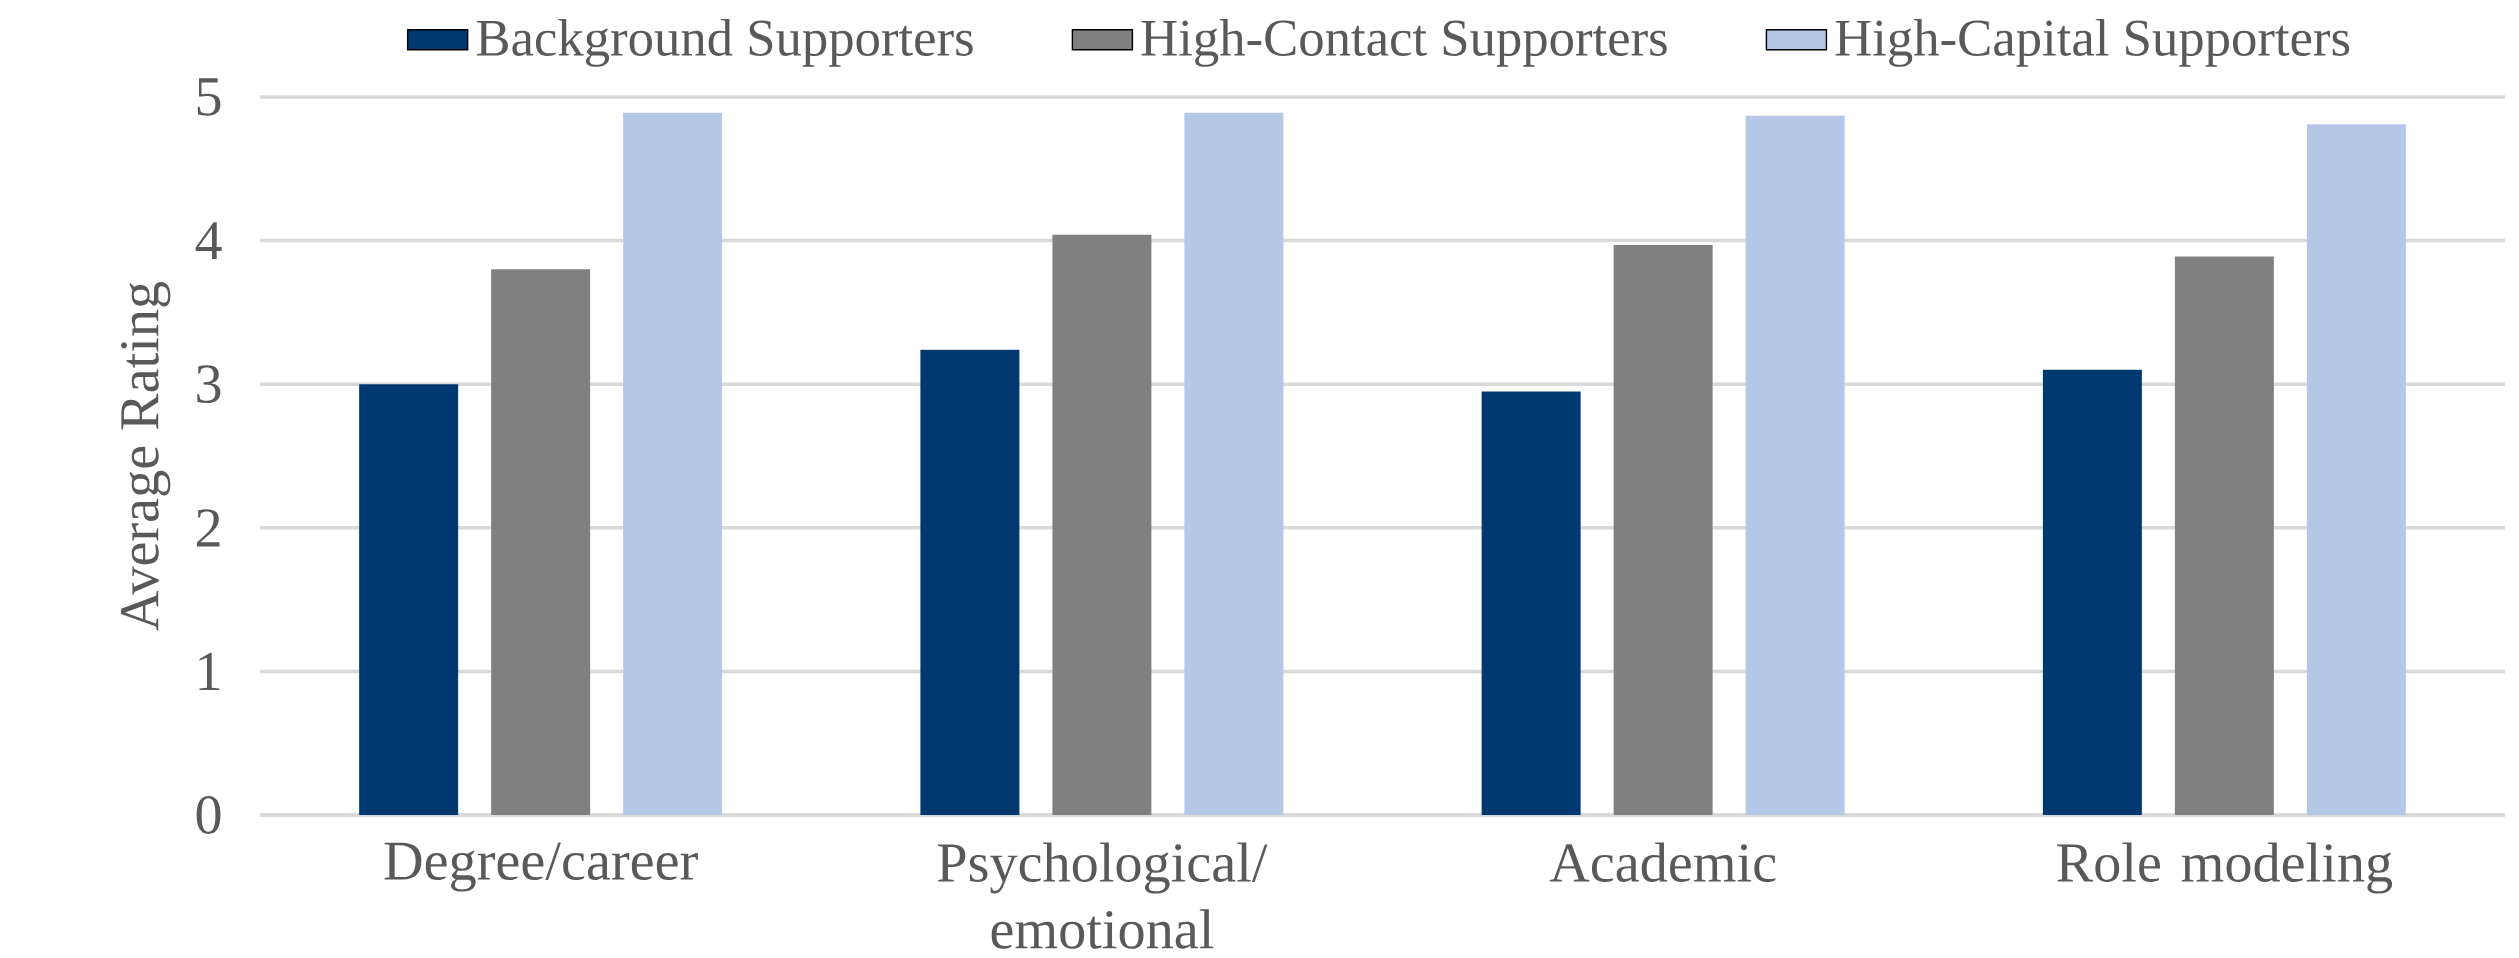 The height and width of the screenshot is (958, 2519). I want to click on y-tick-label: 1, so click(209, 671).